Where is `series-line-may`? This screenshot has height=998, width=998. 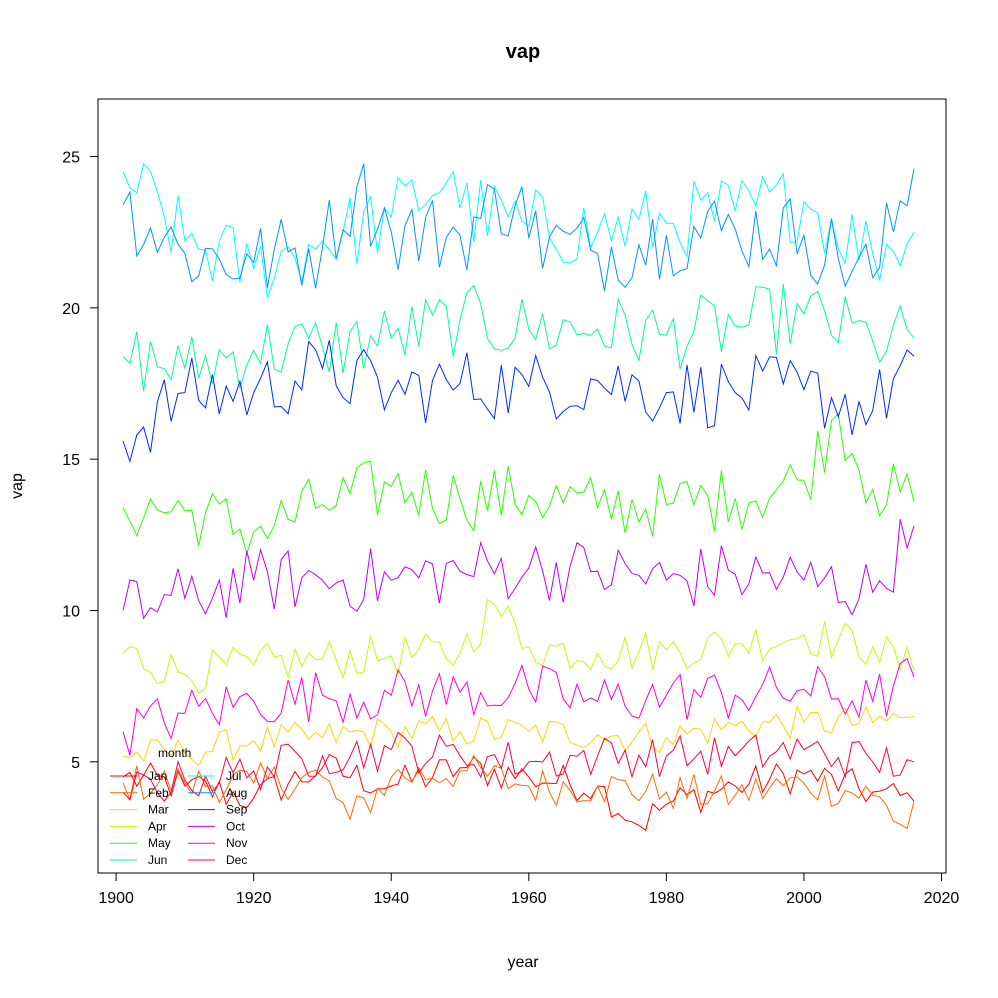 series-line-may is located at coordinates (518, 484).